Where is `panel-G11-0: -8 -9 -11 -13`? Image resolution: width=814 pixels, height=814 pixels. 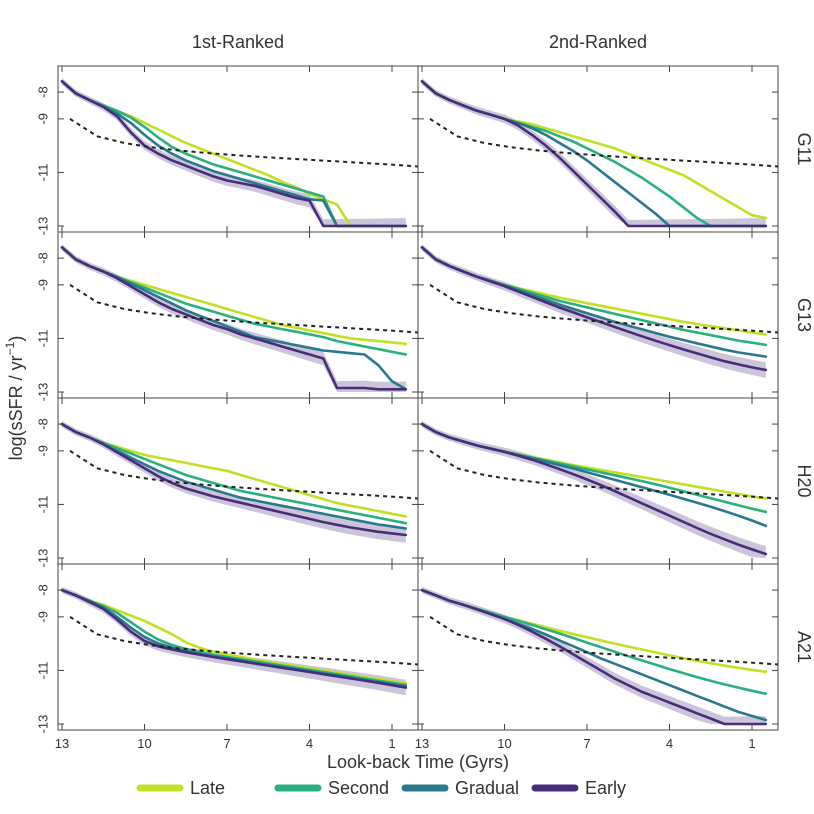 panel-G11-0: -8 -9 -11 -13 is located at coordinates (227, 150).